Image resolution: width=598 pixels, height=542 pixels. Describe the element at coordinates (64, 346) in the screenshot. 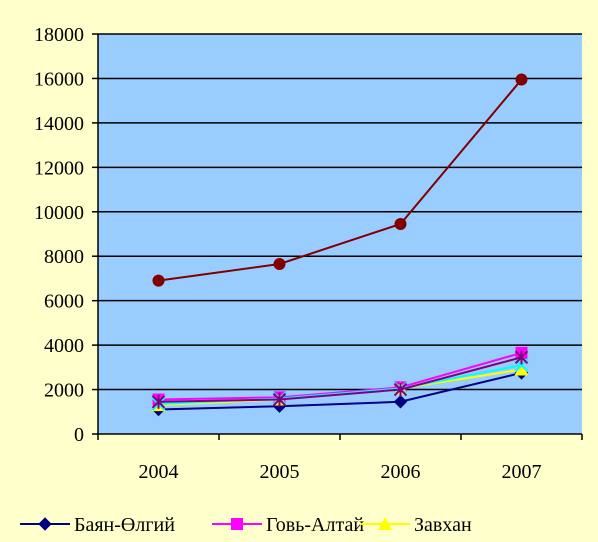

I see `y-tick-label: 4000` at that location.